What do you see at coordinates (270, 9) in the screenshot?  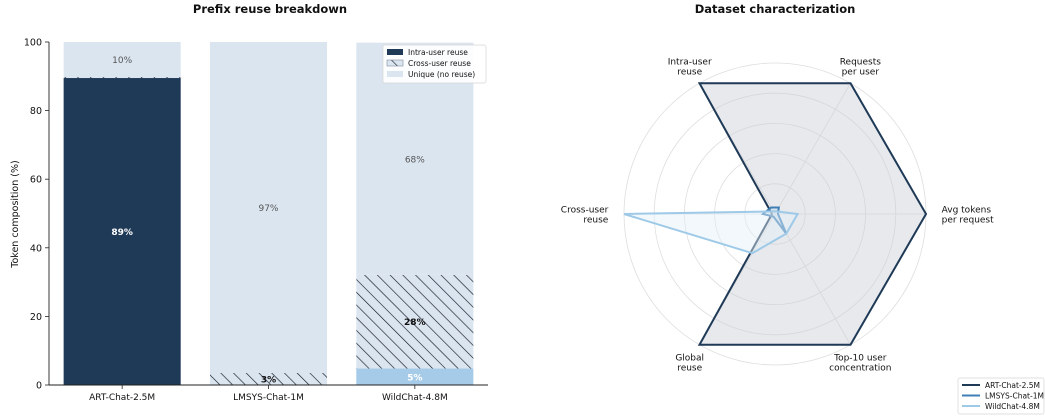 I see `bar-chart-title: Prefix reuse breakdown` at bounding box center [270, 9].